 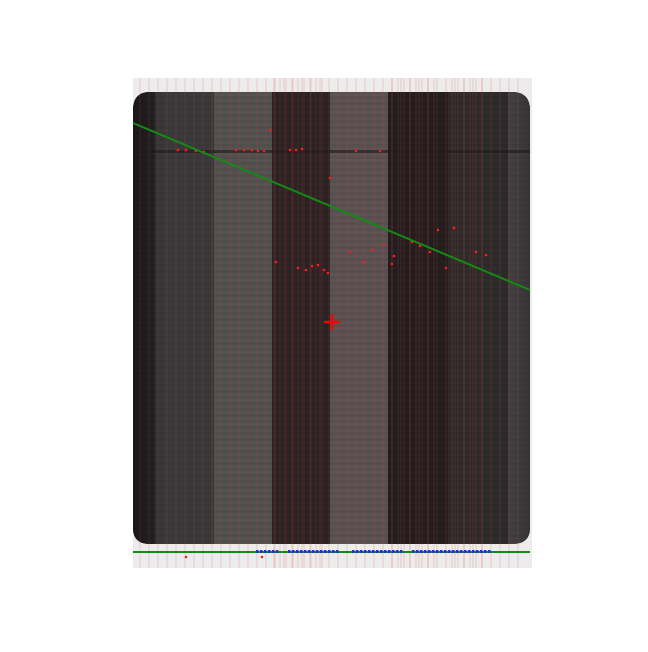 I want to click on bottom-edge-ticks, so click(x=373, y=551).